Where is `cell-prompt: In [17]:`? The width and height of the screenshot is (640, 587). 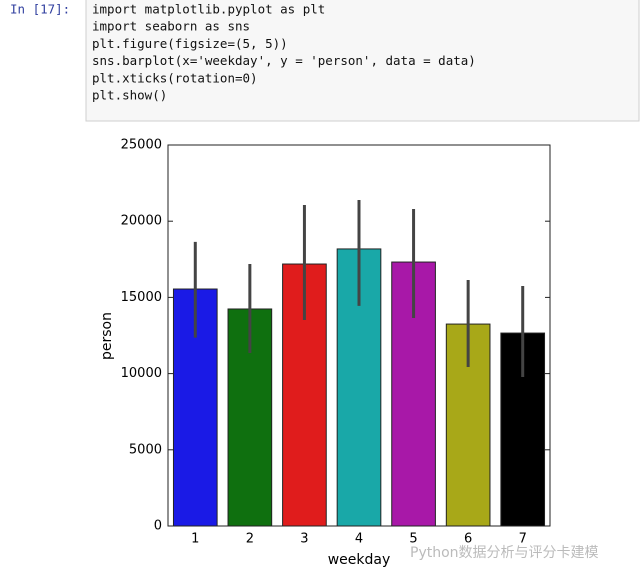
cell-prompt: In [17]: is located at coordinates (40, 9).